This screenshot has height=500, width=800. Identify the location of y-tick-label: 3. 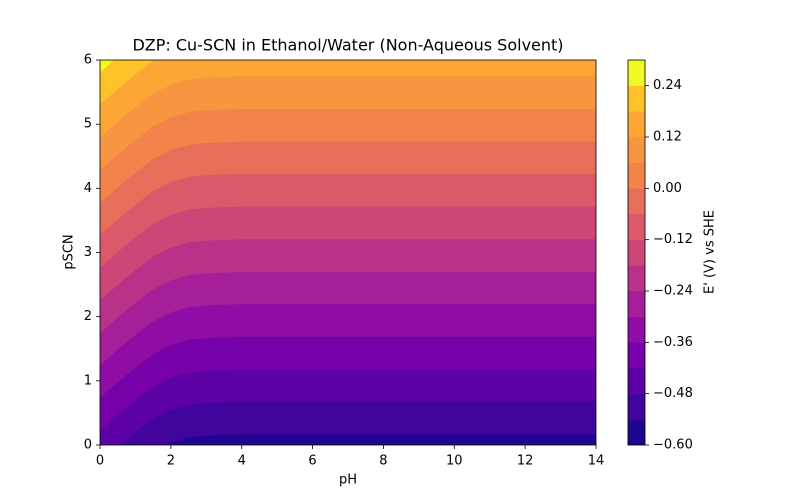
(88, 252).